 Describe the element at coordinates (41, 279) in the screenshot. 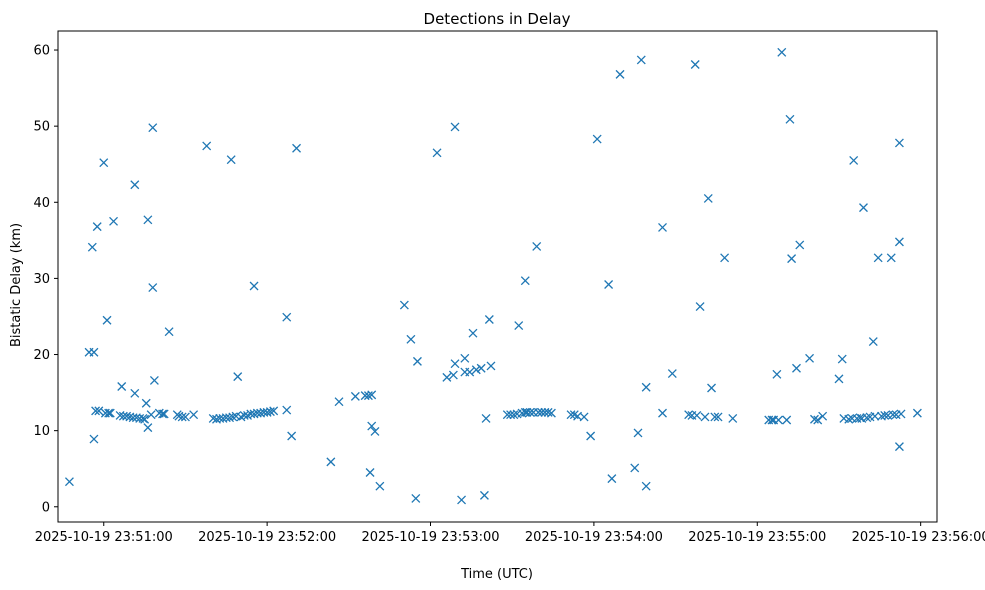

I see `y-tick-label: 30` at that location.